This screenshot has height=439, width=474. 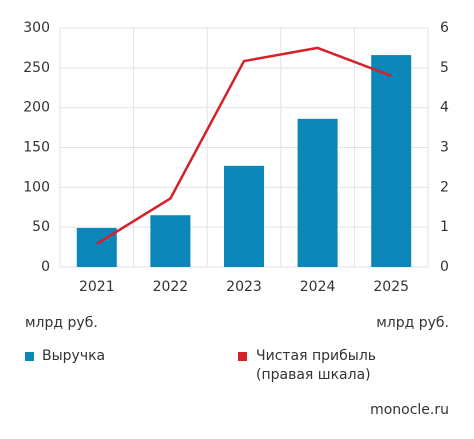 What do you see at coordinates (36, 187) in the screenshot?
I see `y-tick-label: 100` at bounding box center [36, 187].